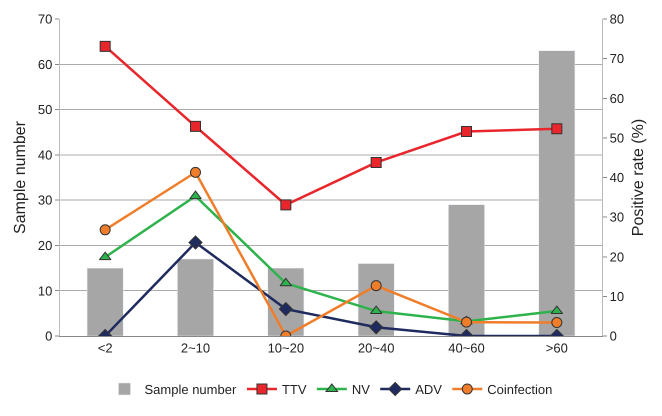  What do you see at coordinates (45, 110) in the screenshot?
I see `y-tick-label: 50` at bounding box center [45, 110].